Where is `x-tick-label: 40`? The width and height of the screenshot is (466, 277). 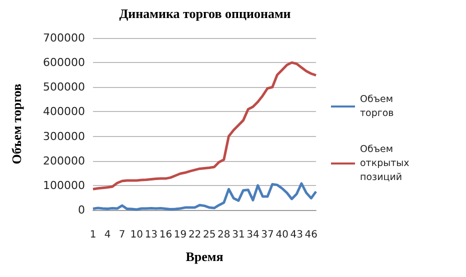 x-tick-label: 40 is located at coordinates (282, 235).